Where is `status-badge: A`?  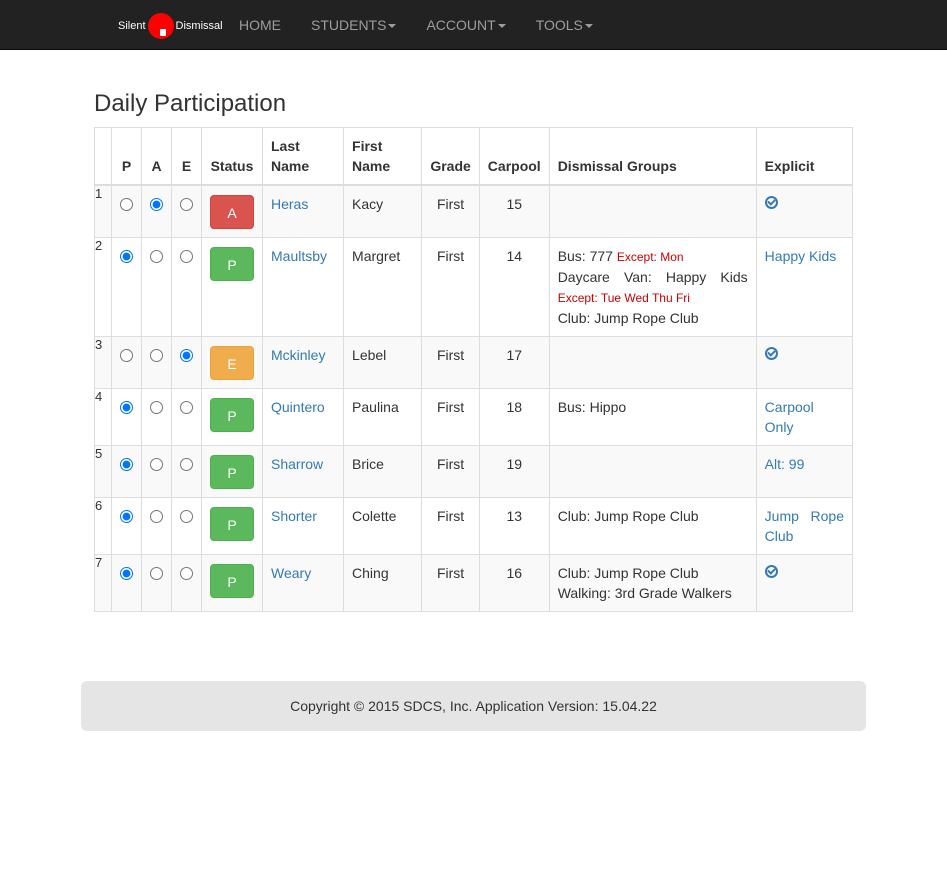
status-badge: A is located at coordinates (232, 212).